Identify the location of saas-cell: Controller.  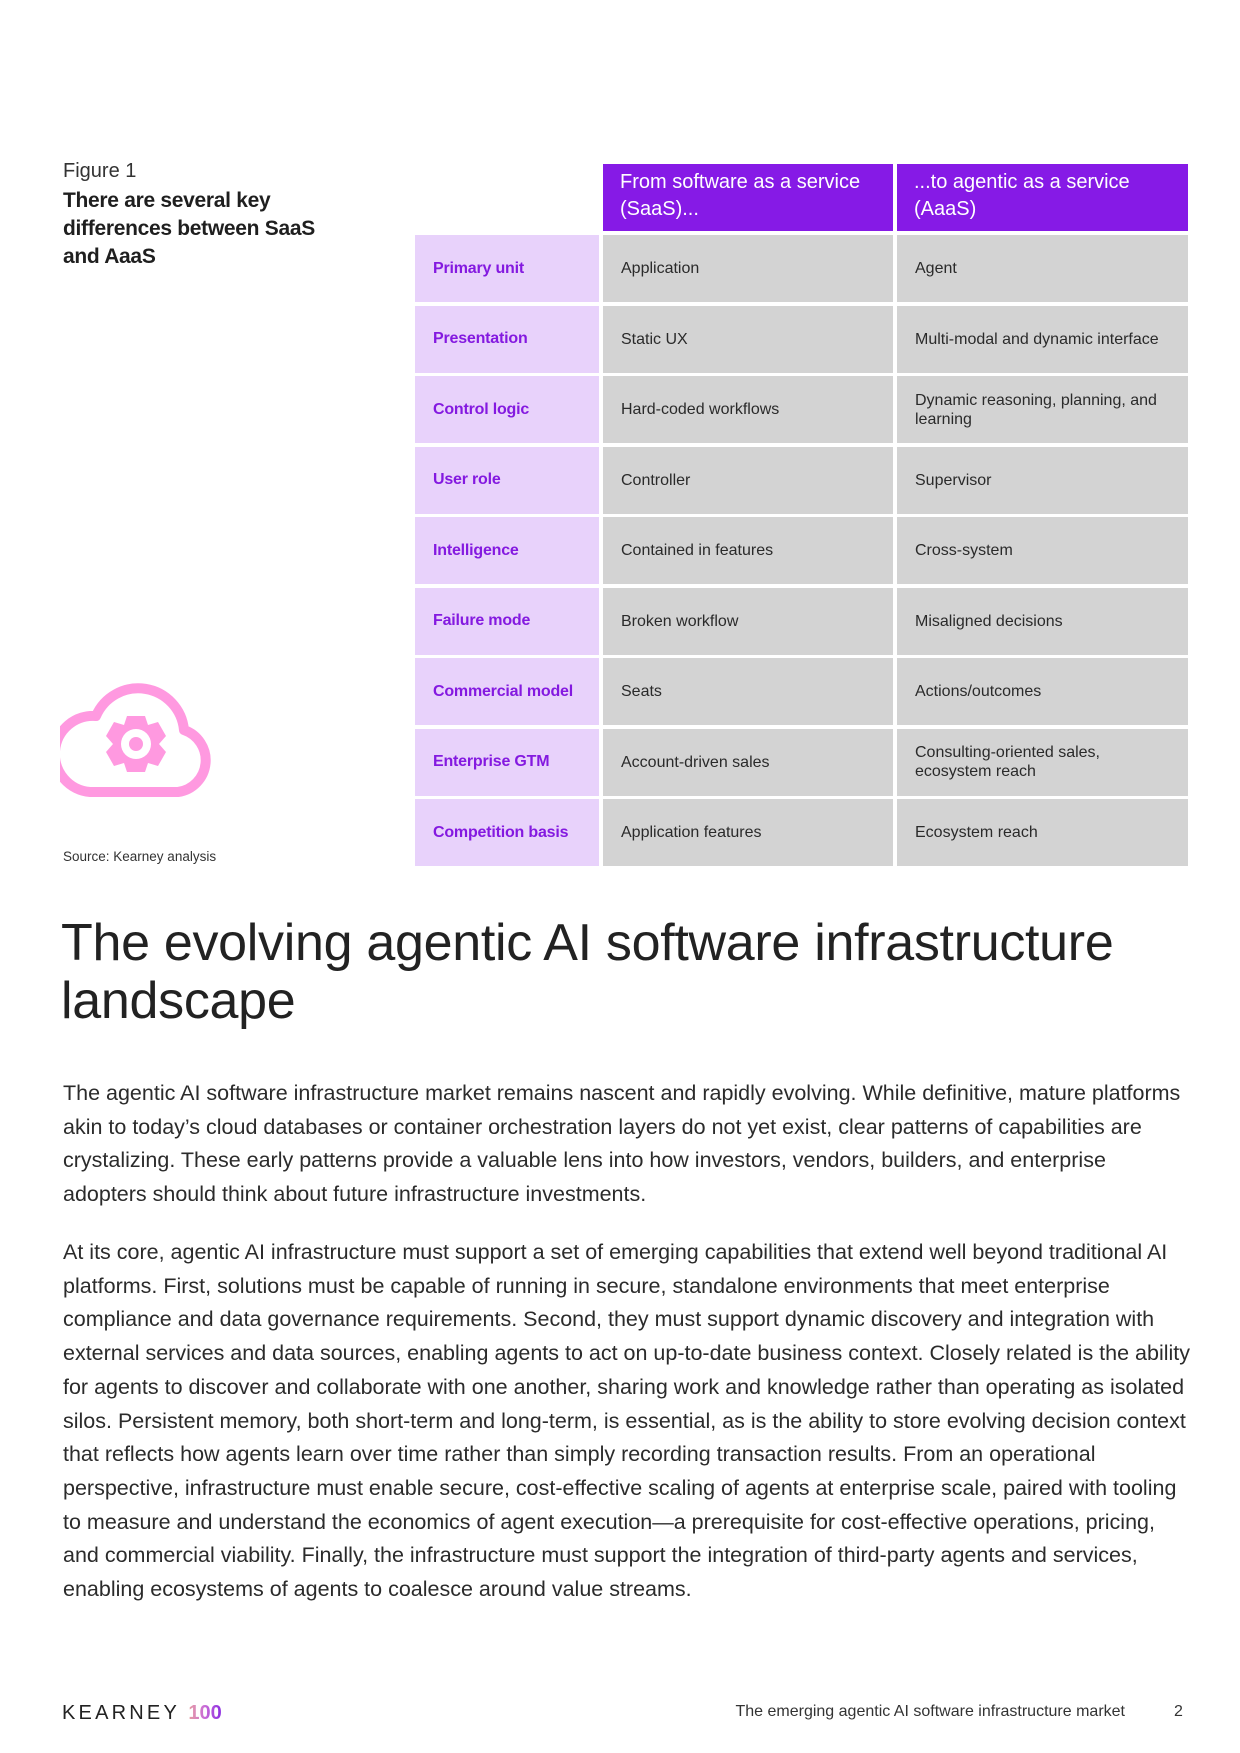
(748, 480).